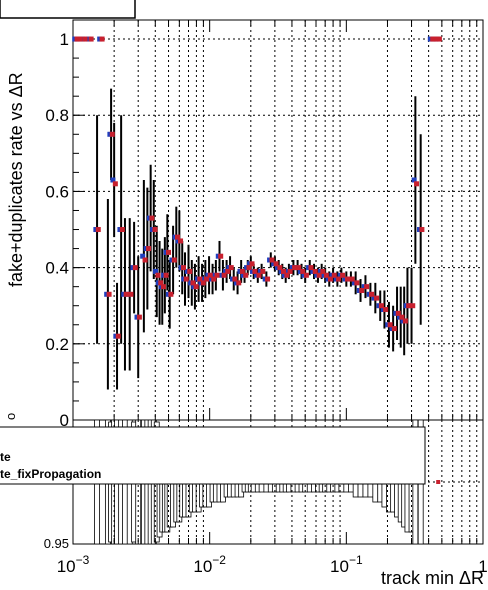  I want to click on ratio-point, so click(438, 482).